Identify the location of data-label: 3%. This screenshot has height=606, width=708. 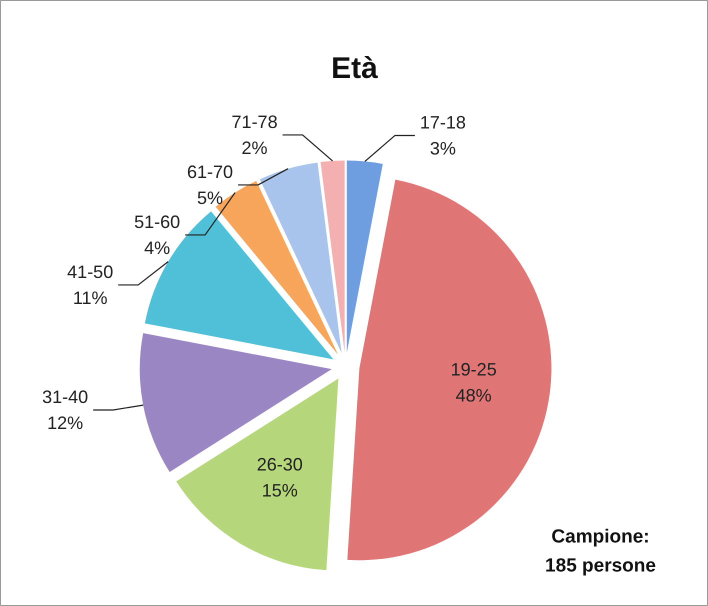
(443, 148).